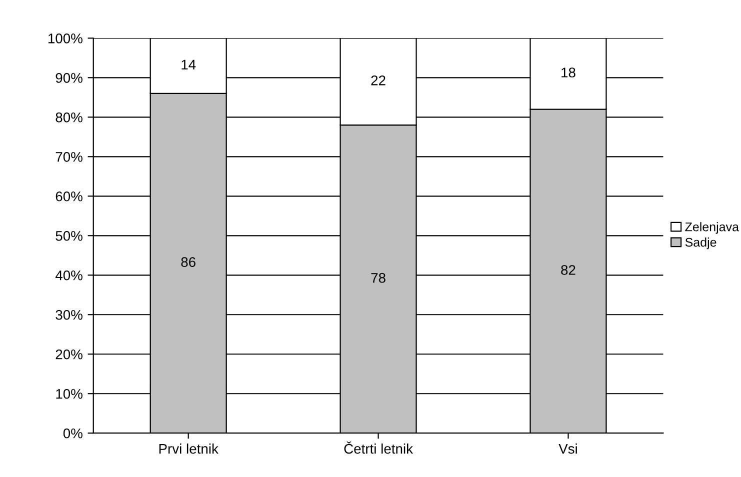  What do you see at coordinates (378, 81) in the screenshot?
I see `data-label: 22` at bounding box center [378, 81].